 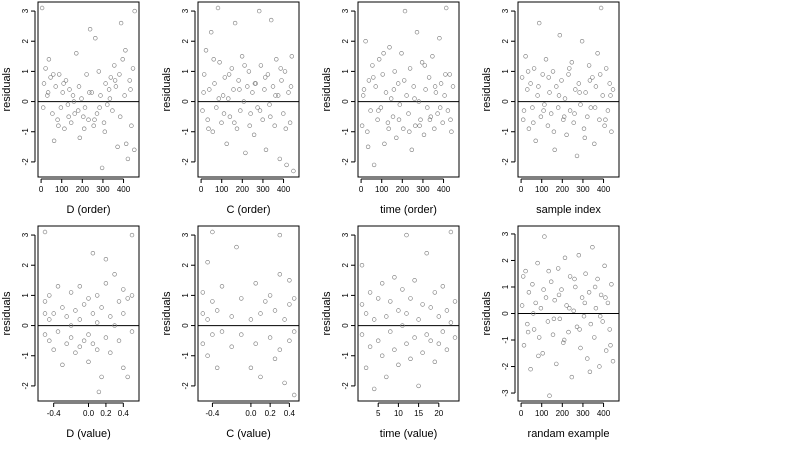 What do you see at coordinates (284, 189) in the screenshot?
I see `x-tick-label: 400` at bounding box center [284, 189].